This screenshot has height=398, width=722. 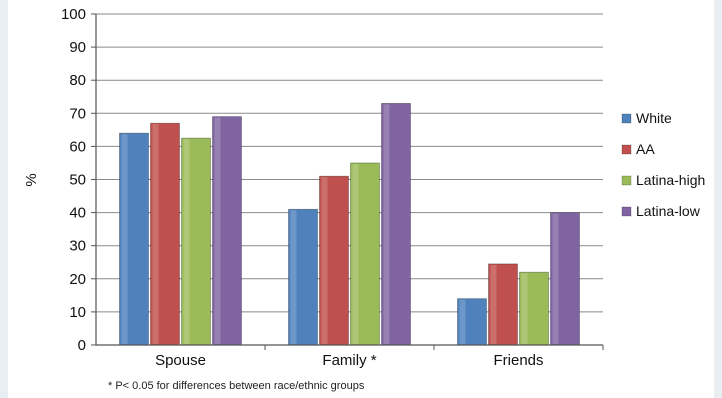 What do you see at coordinates (77, 47) in the screenshot?
I see `y-tick-label: 90` at bounding box center [77, 47].